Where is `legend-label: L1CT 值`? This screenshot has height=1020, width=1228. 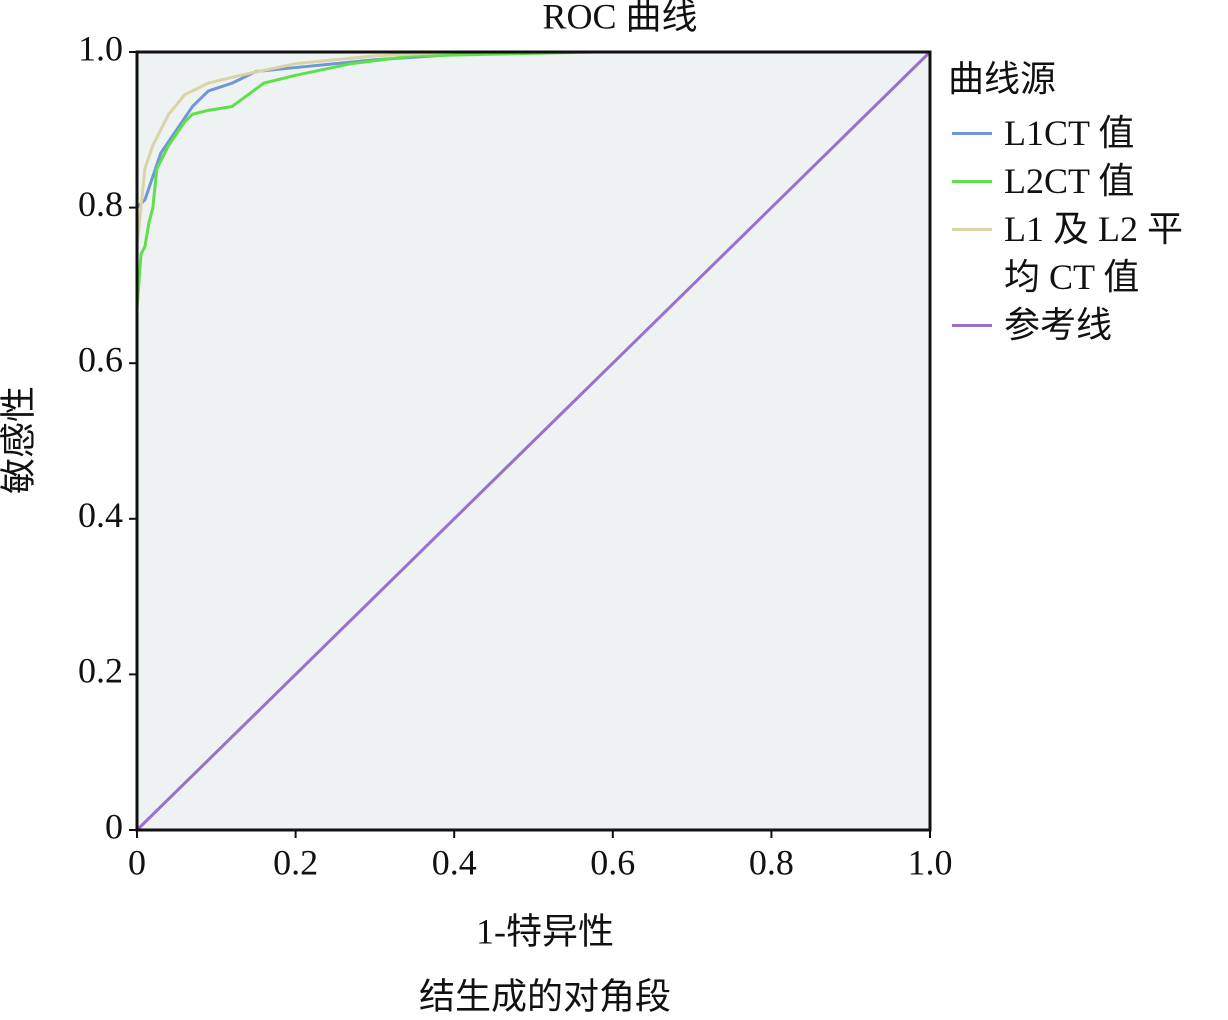
legend-label: L1CT 值 is located at coordinates (1069, 133).